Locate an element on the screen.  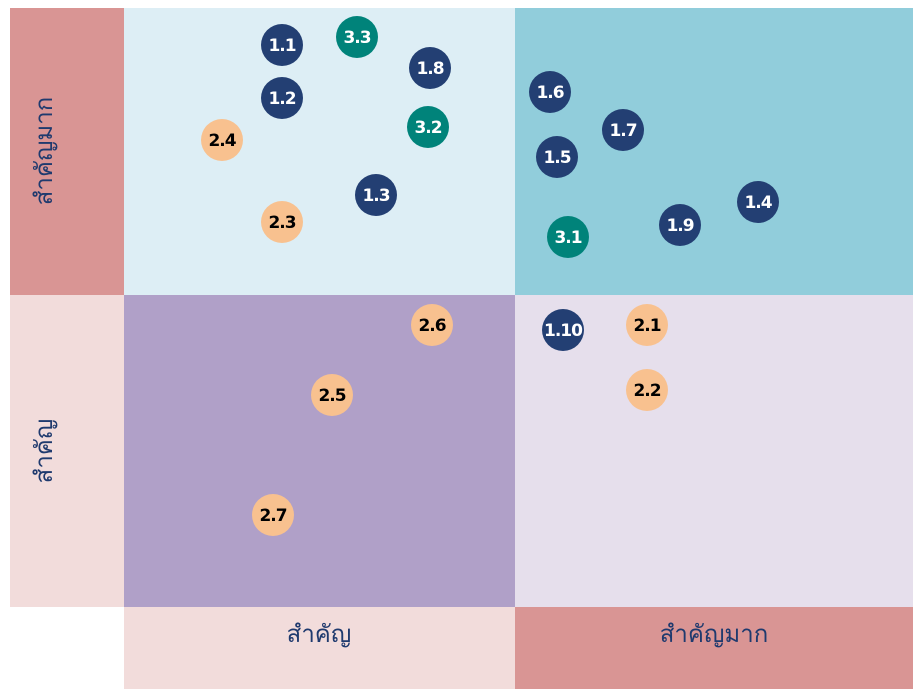
node-label: 3.3 is located at coordinates (356, 38).